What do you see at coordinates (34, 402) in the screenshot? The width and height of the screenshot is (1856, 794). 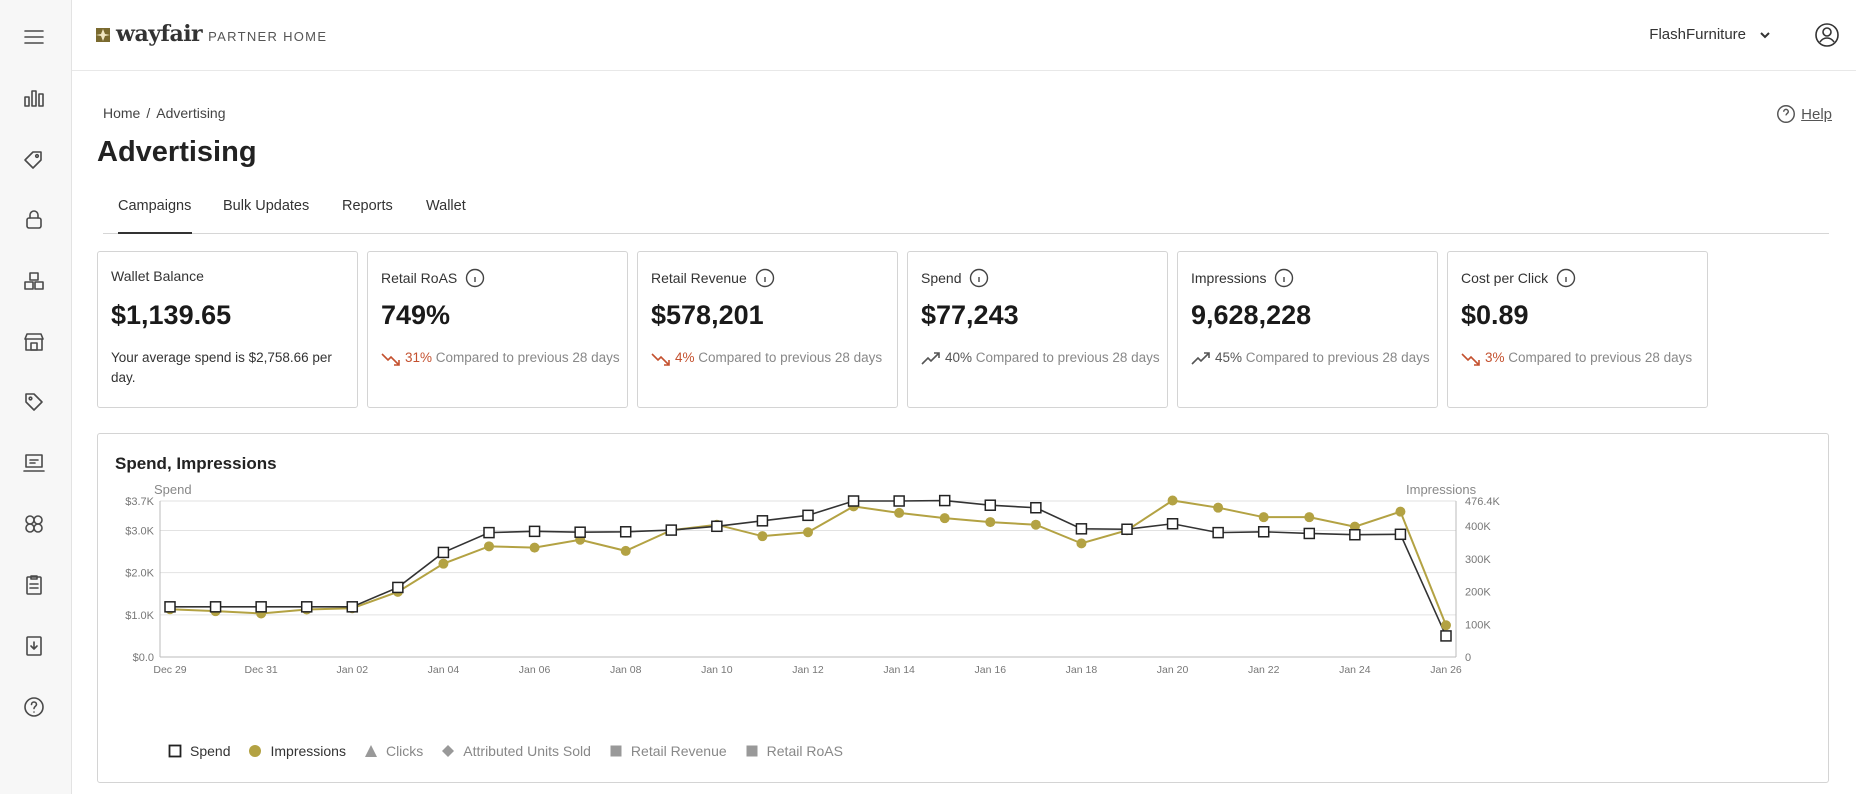 I see `price-tag-icon` at bounding box center [34, 402].